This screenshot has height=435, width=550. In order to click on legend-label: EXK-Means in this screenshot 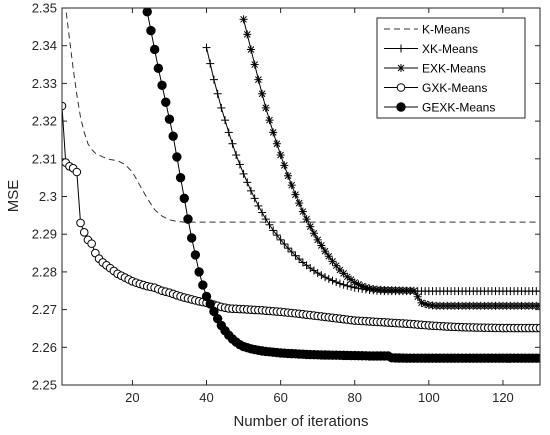, I will do `click(454, 69)`.